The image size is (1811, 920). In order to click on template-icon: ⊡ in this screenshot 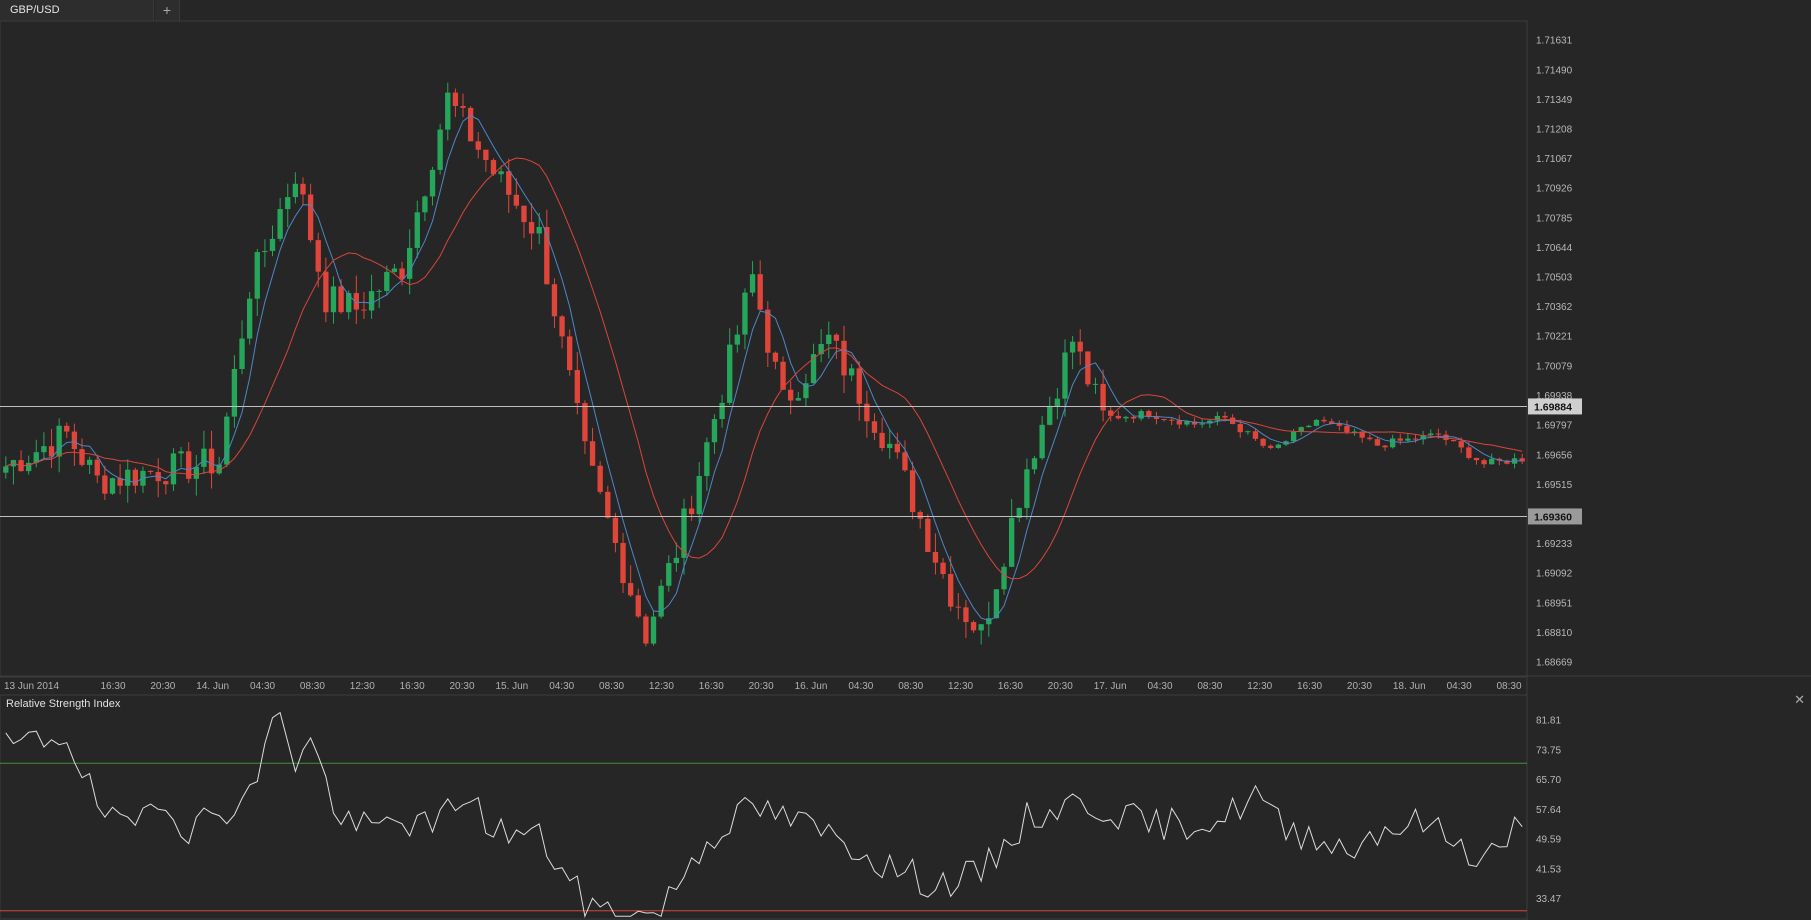, I will do `click(230, 44)`.